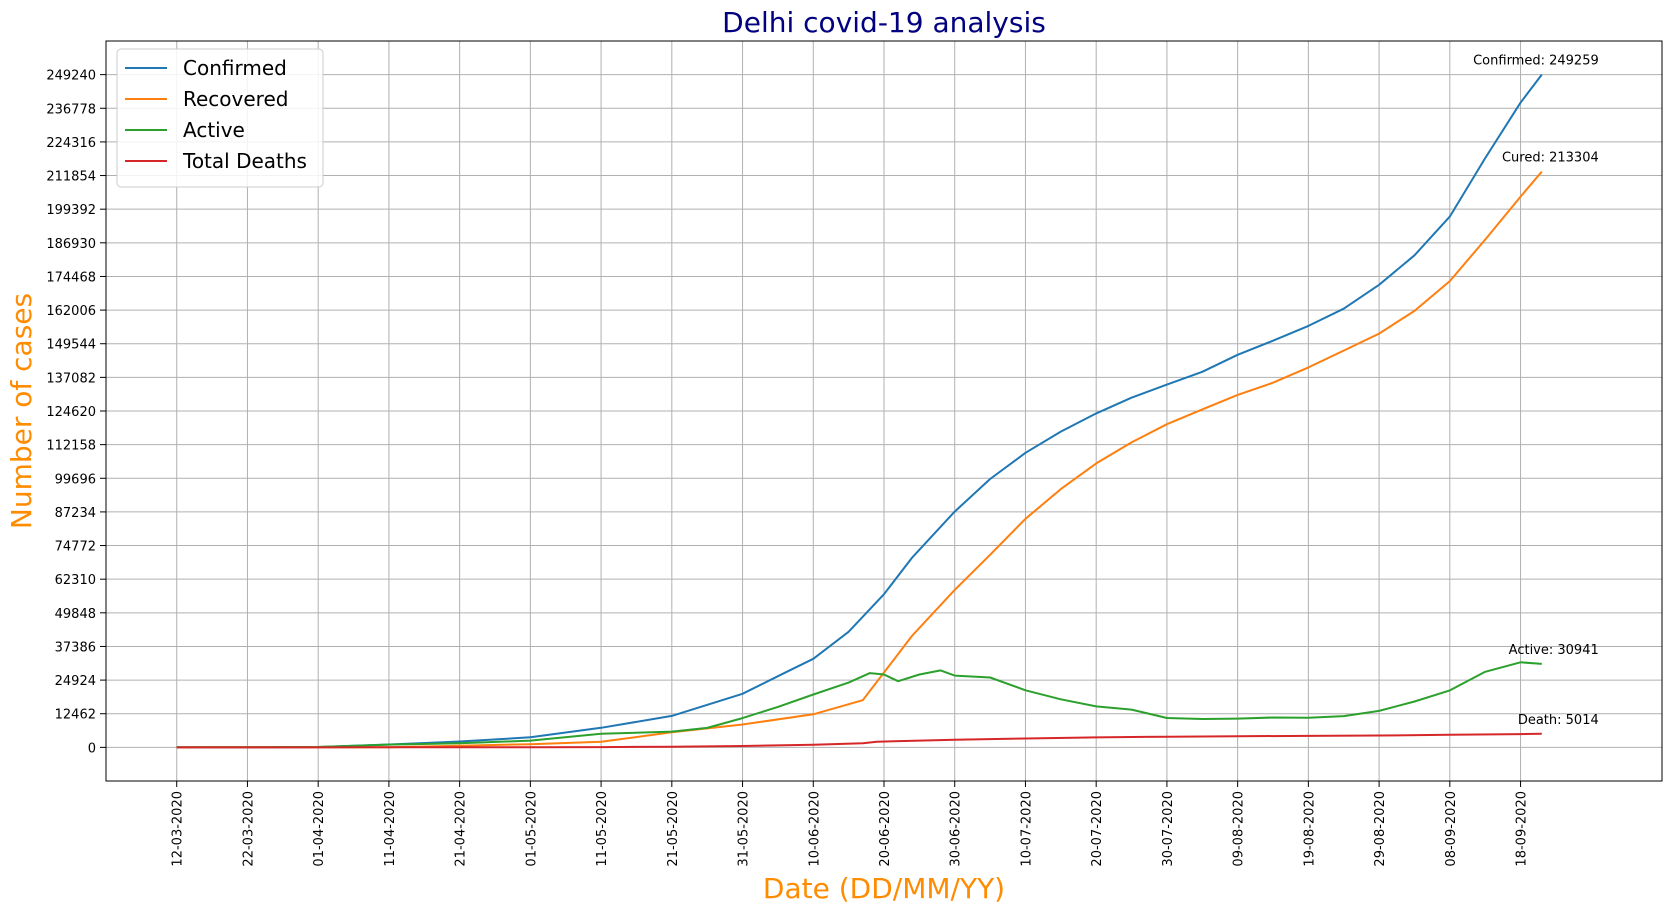 This screenshot has width=1666, height=910. I want to click on x-tick-label: 31-05-2020, so click(744, 829).